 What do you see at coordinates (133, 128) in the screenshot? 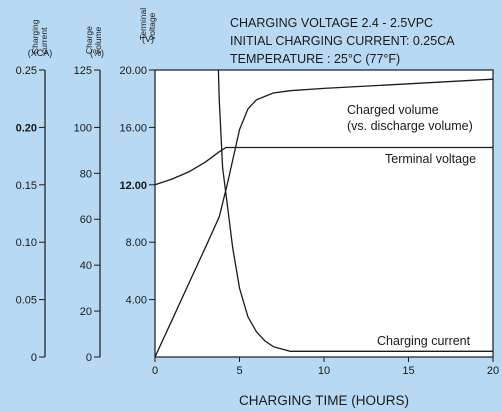
I see `voltage-tick-label: 16.00` at bounding box center [133, 128].